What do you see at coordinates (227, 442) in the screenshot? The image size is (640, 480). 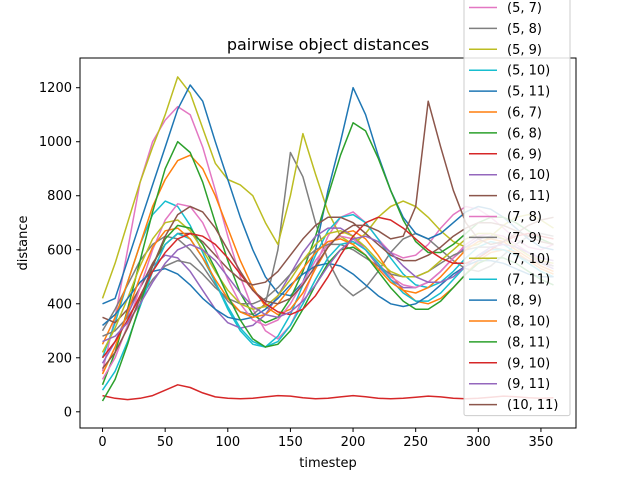 I see `x-tick-label-2: 100` at bounding box center [227, 442].